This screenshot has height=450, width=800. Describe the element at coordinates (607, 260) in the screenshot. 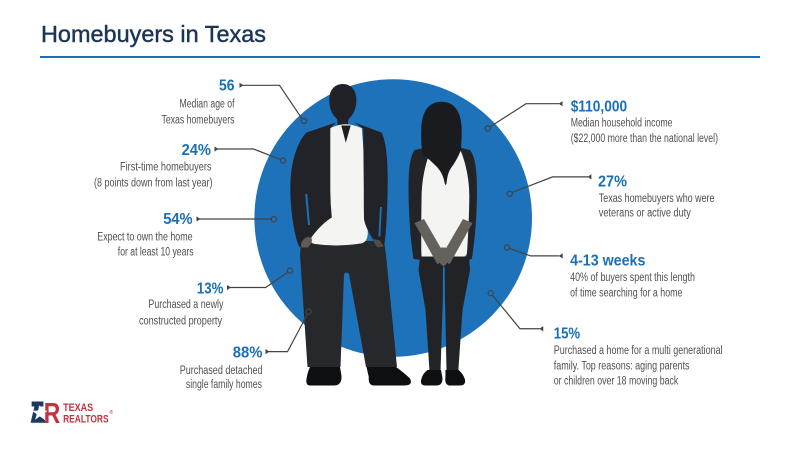

I see `svg-text: 4-13 weeks` at that location.